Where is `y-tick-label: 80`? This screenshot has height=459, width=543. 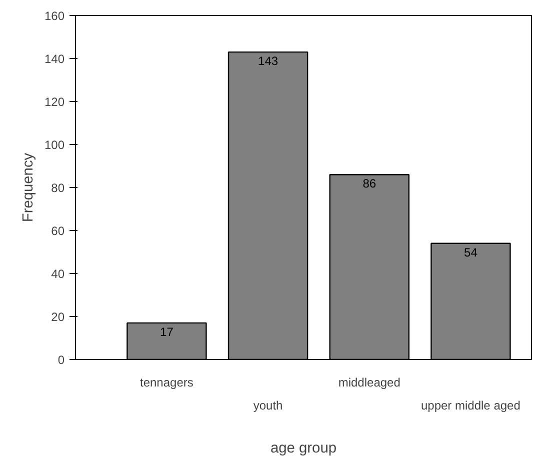 y-tick-label: 80 is located at coordinates (58, 188).